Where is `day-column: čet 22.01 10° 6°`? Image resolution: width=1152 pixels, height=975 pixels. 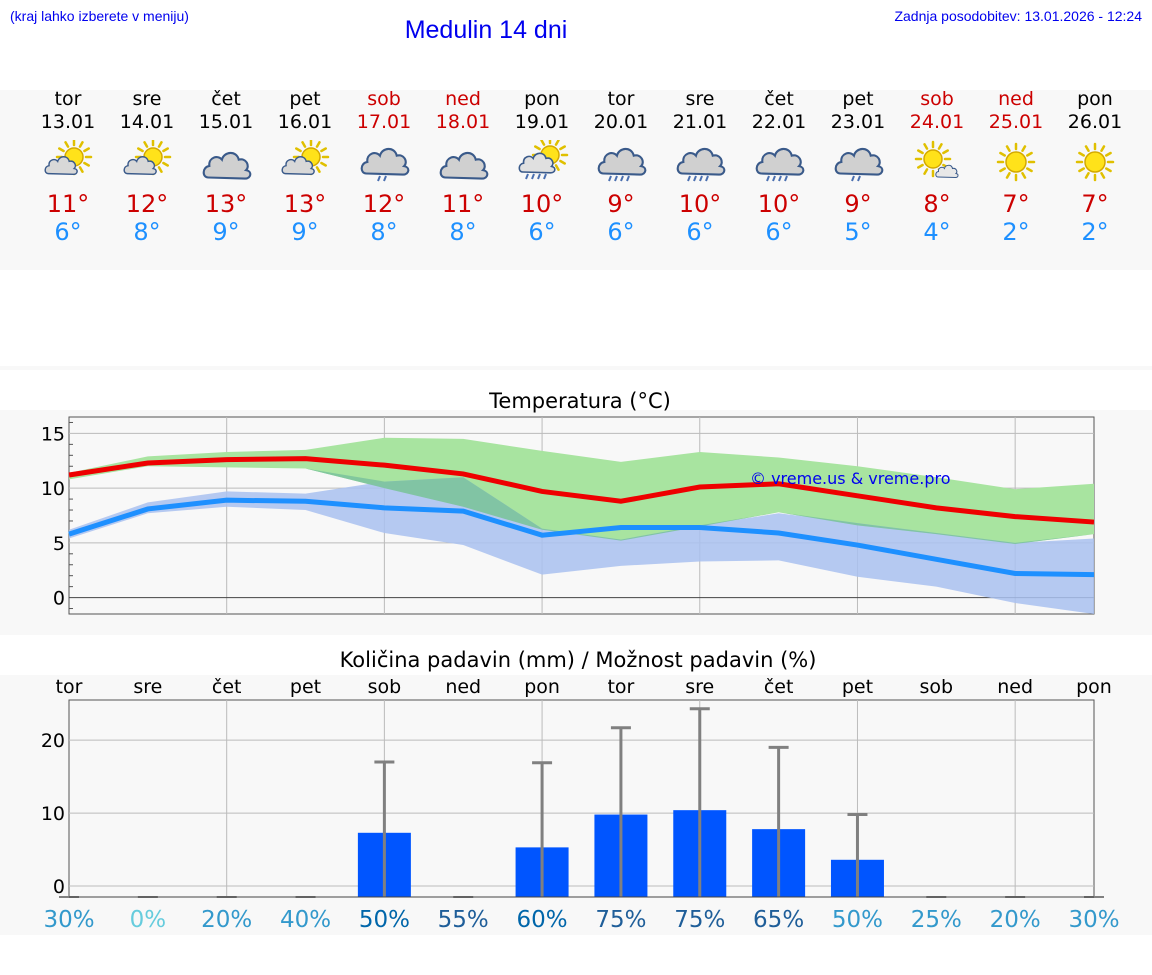 day-column: čet 22.01 10° 6° is located at coordinates (779, 167).